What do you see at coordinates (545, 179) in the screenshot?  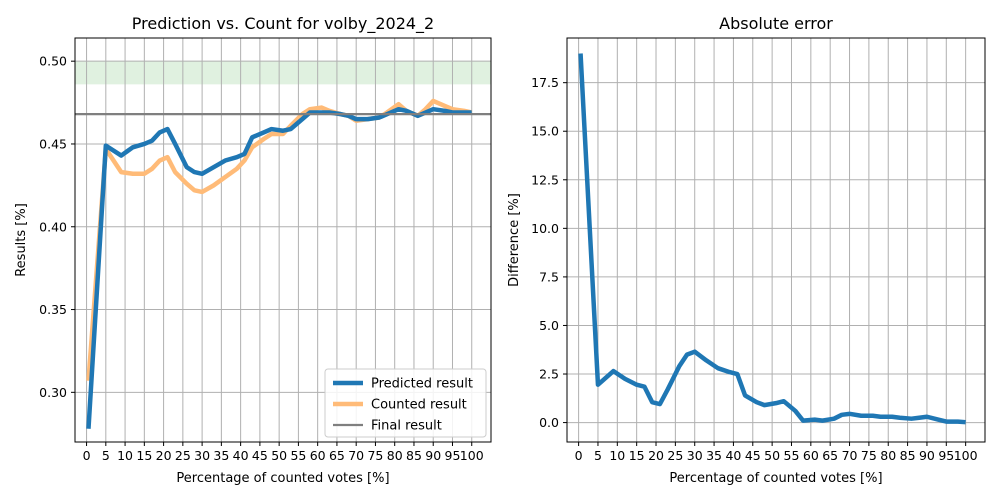 I see `y-tick-label: 12.5` at bounding box center [545, 179].